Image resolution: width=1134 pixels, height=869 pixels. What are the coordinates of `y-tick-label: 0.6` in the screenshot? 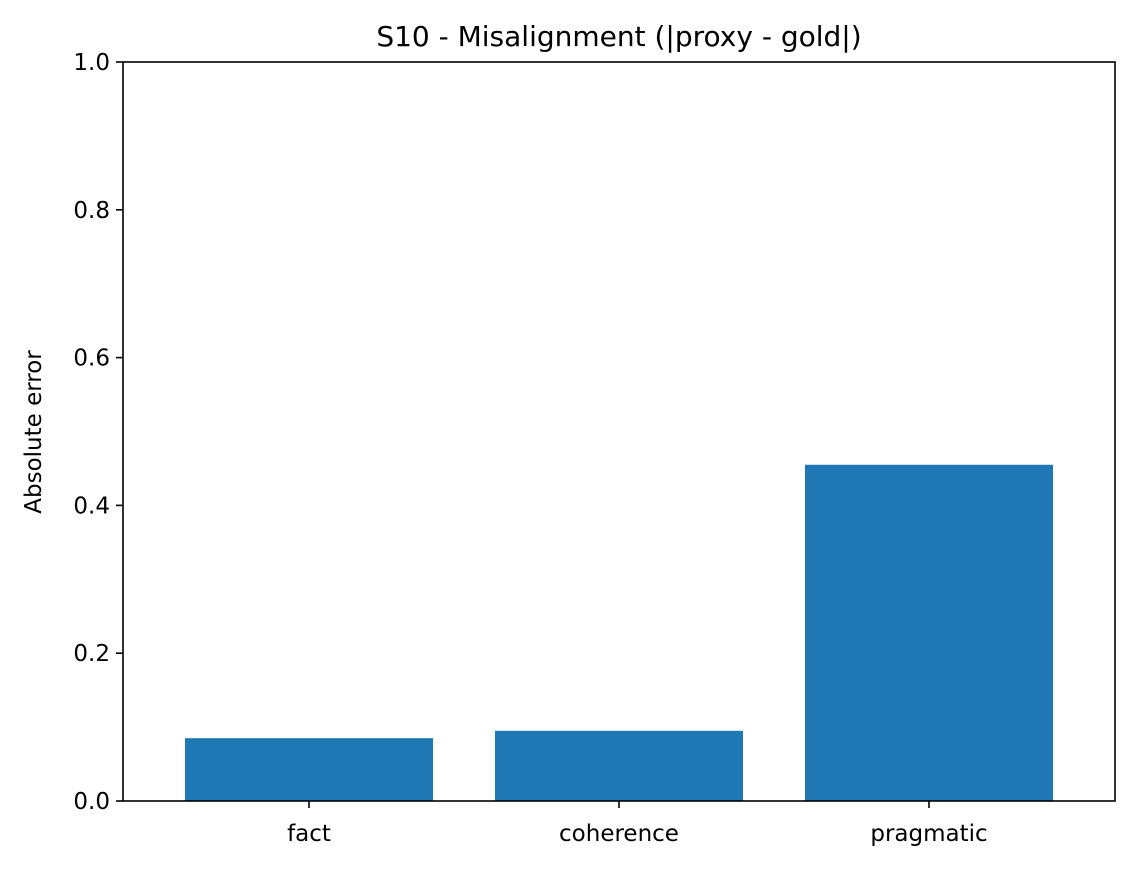 It's located at (91, 359).